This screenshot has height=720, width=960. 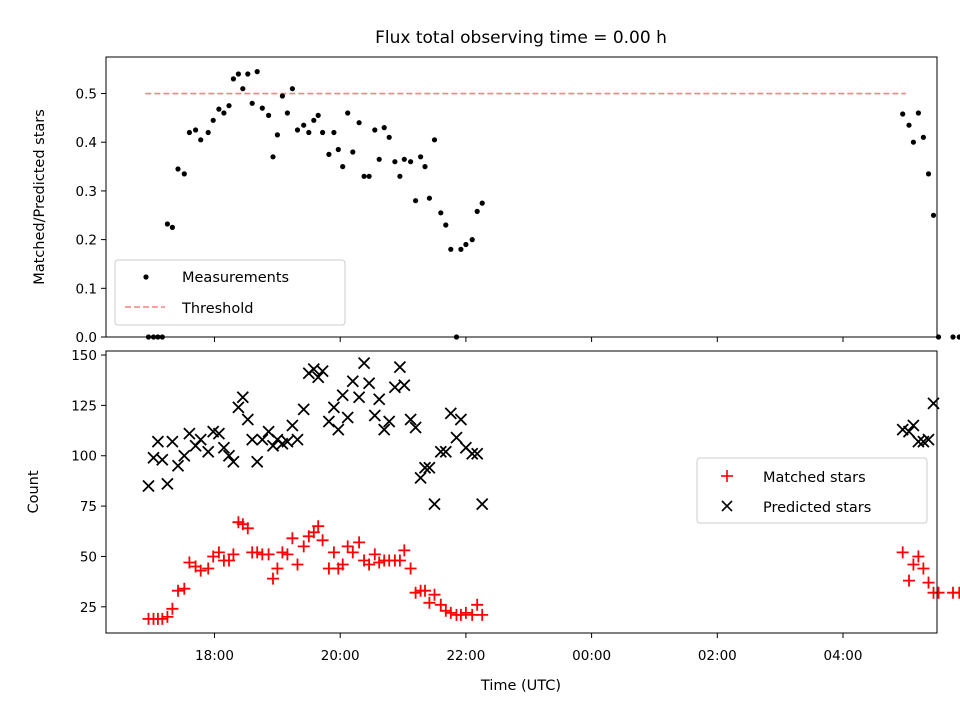 What do you see at coordinates (812, 490) in the screenshot?
I see `bottom-legend-frame` at bounding box center [812, 490].